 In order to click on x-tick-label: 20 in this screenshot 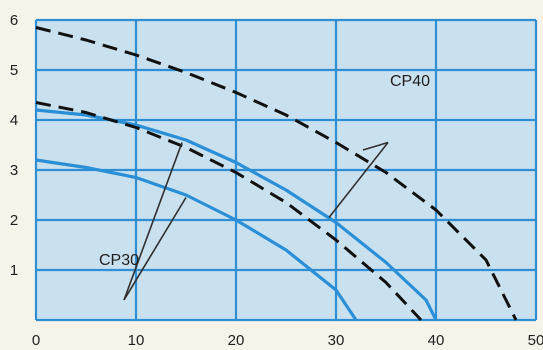, I will do `click(236, 340)`.